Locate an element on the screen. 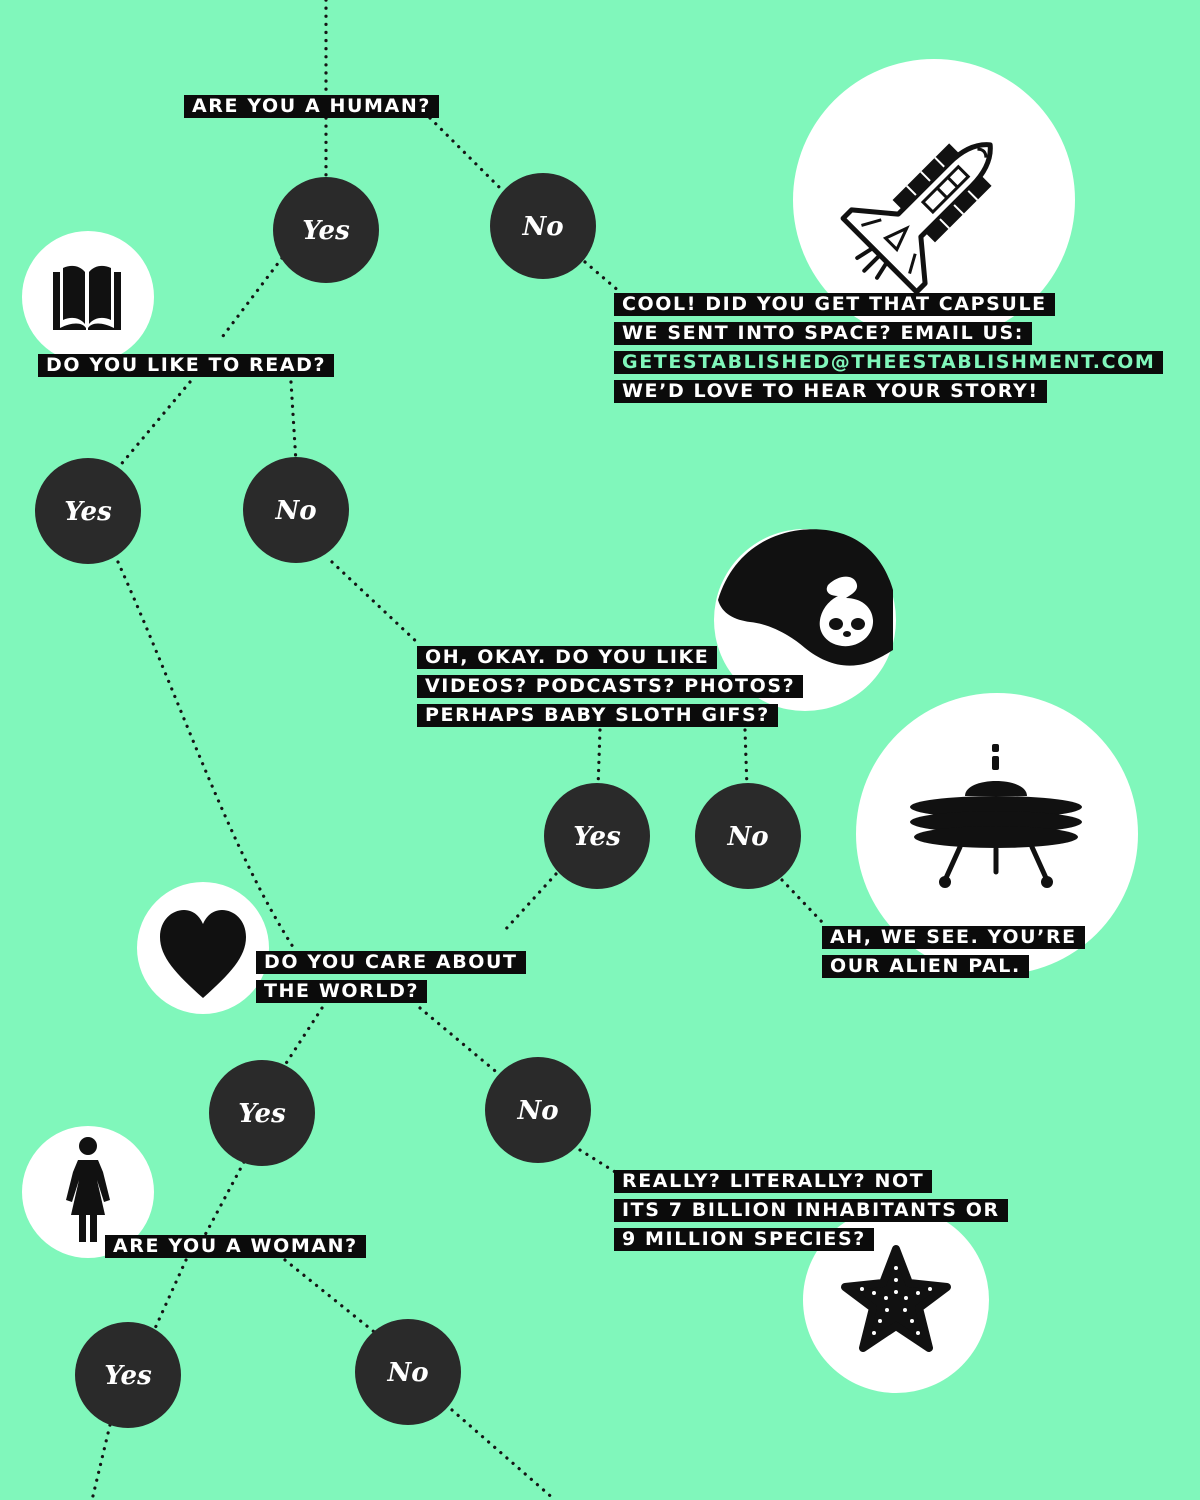  answer-node-media-no: No is located at coordinates (748, 836).